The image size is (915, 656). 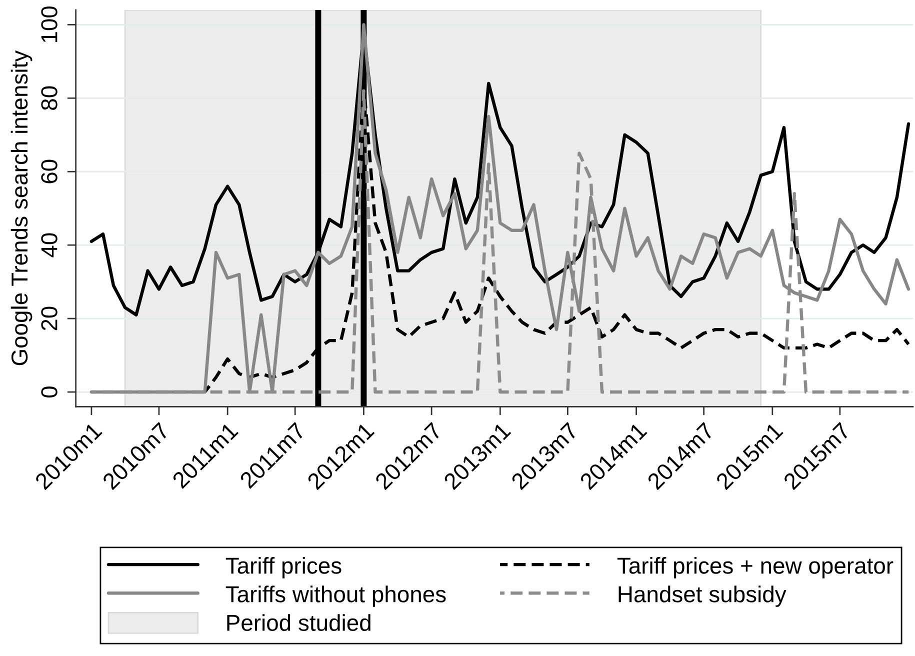 What do you see at coordinates (49, 24) in the screenshot?
I see `y-tick-label: 100` at bounding box center [49, 24].